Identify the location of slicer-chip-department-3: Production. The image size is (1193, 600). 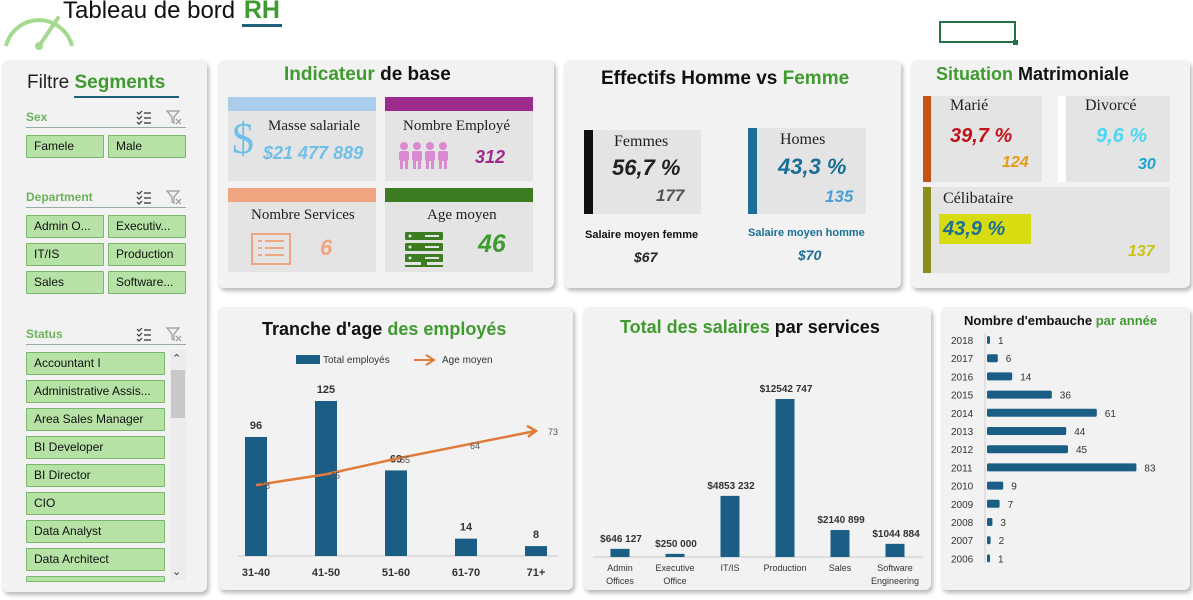
(147, 254).